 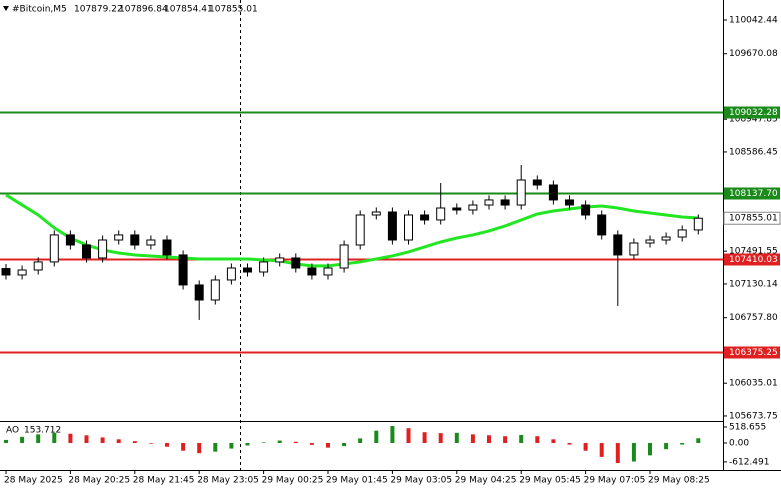 I want to click on price-label-box, so click(x=752, y=218).